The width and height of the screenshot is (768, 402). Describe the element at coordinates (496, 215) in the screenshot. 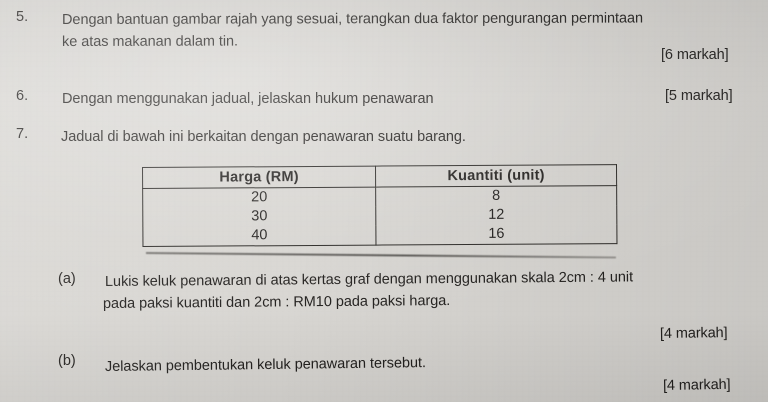

I see `table-cell-quantity: 12` at that location.